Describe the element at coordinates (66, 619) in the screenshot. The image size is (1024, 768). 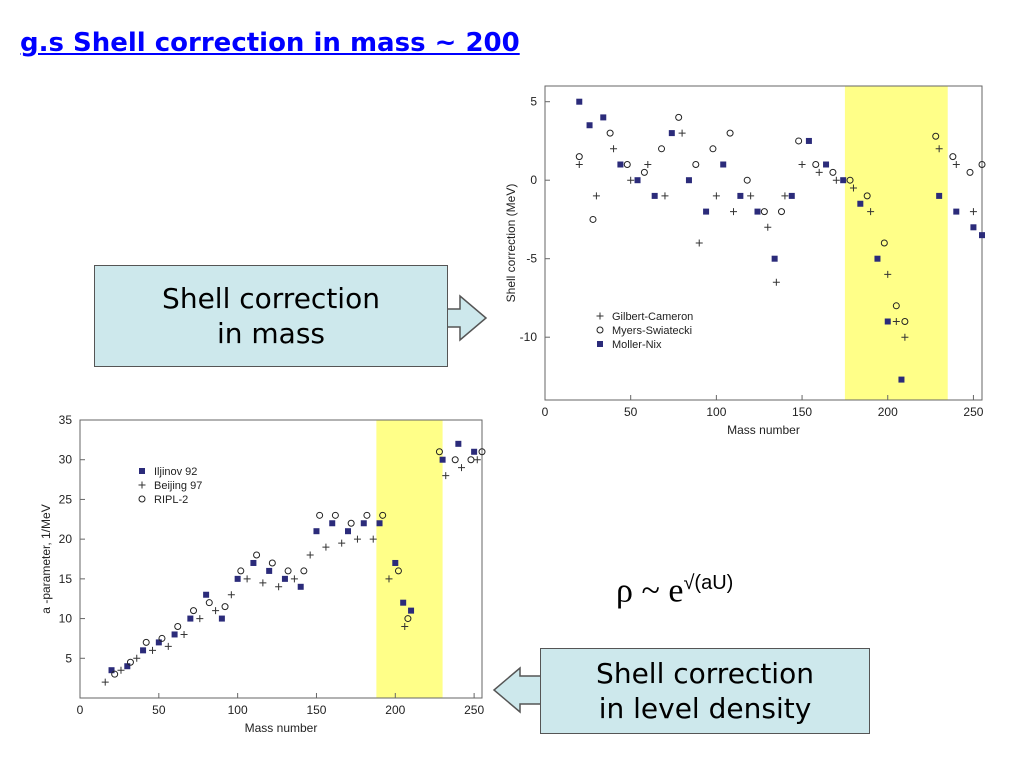
I see `y-tick-label: 10` at that location.